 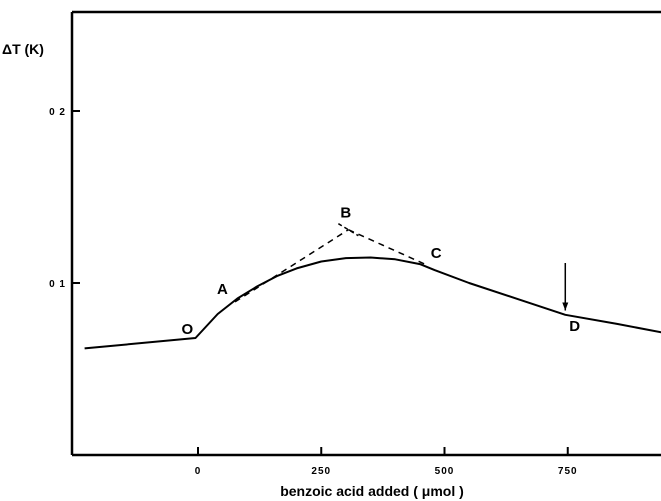 What do you see at coordinates (345, 213) in the screenshot?
I see `point-label-b: B` at bounding box center [345, 213].